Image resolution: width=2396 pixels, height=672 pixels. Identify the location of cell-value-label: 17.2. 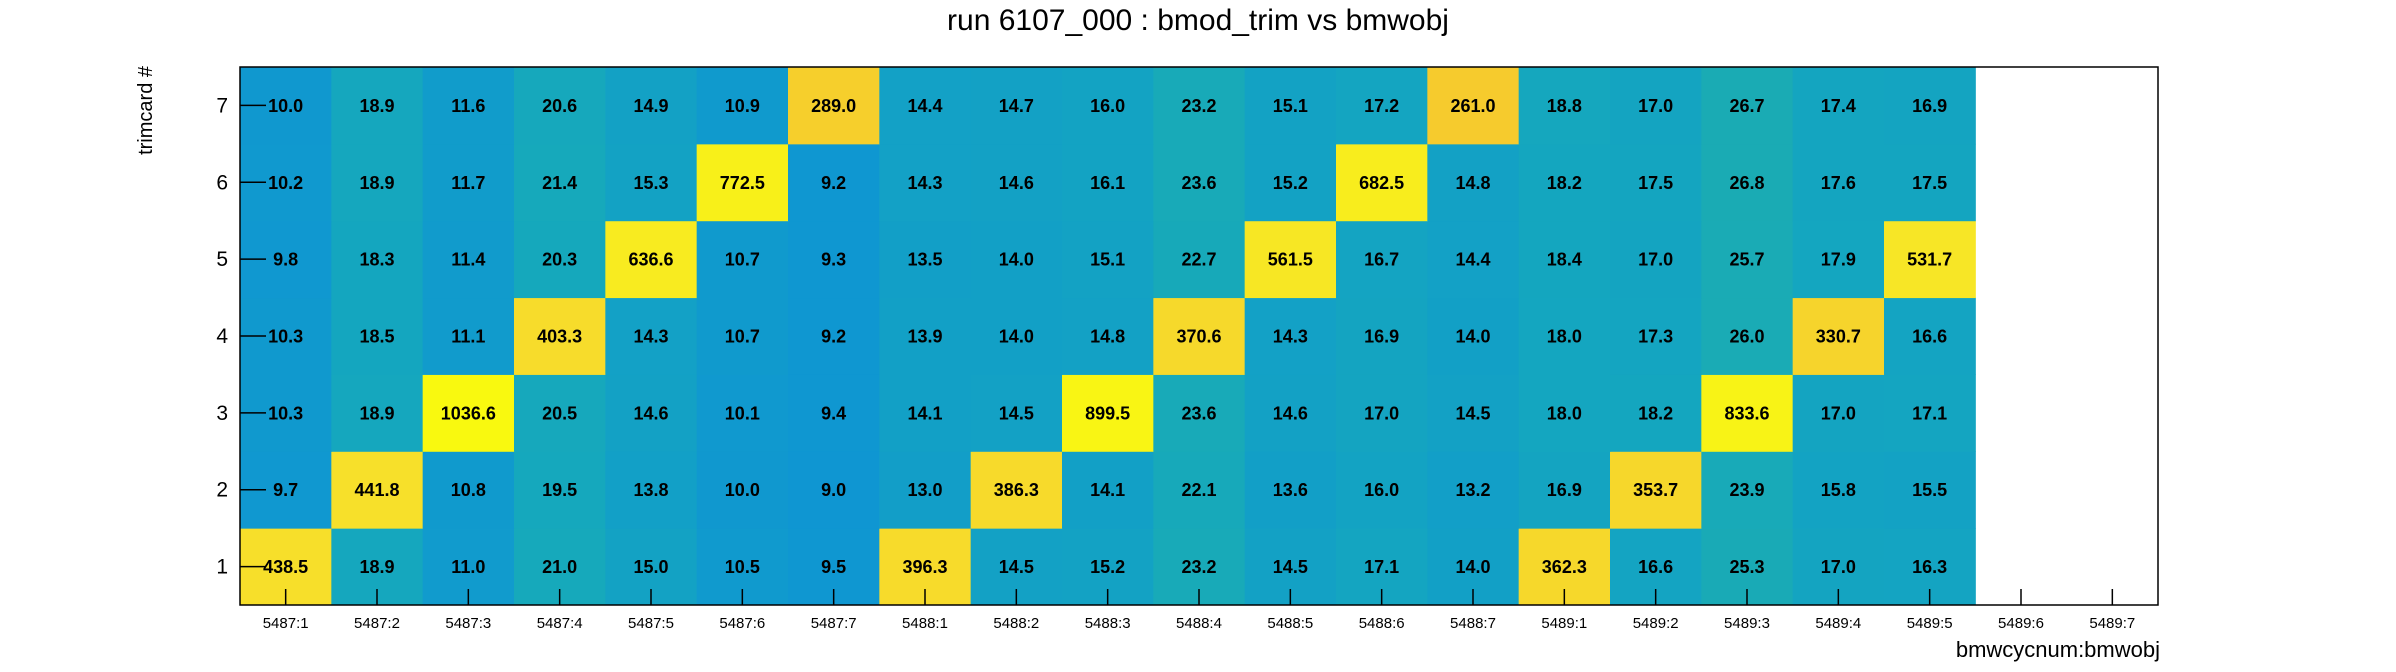
(1381, 106).